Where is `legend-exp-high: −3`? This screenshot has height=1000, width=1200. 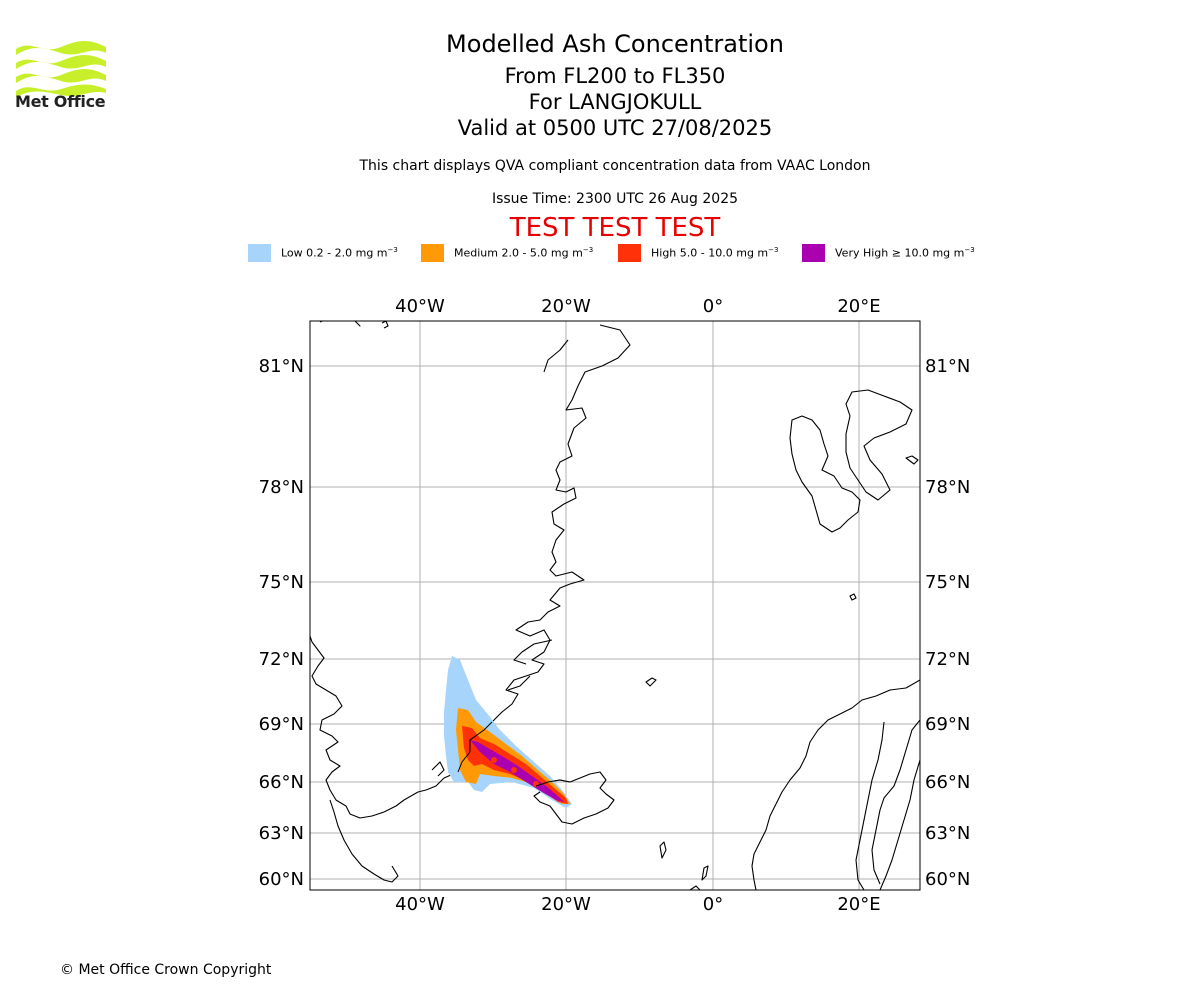 legend-exp-high: −3 is located at coordinates (773, 250).